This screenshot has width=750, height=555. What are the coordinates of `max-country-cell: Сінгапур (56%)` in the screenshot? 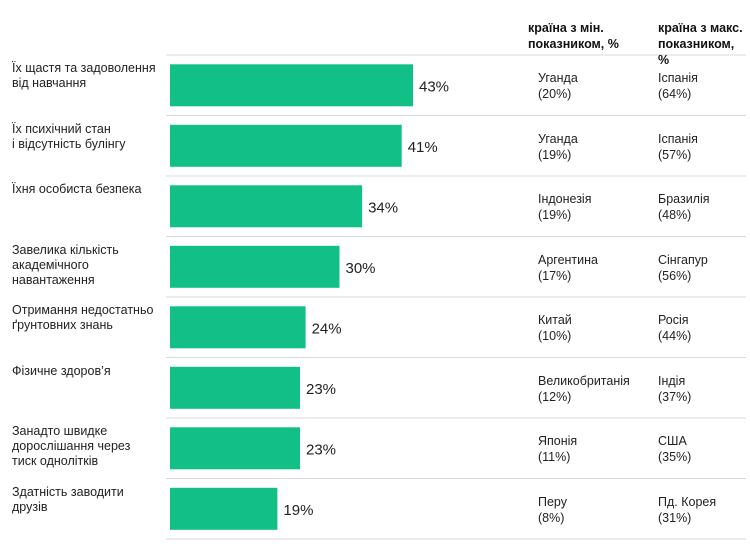 It's located at (683, 268).